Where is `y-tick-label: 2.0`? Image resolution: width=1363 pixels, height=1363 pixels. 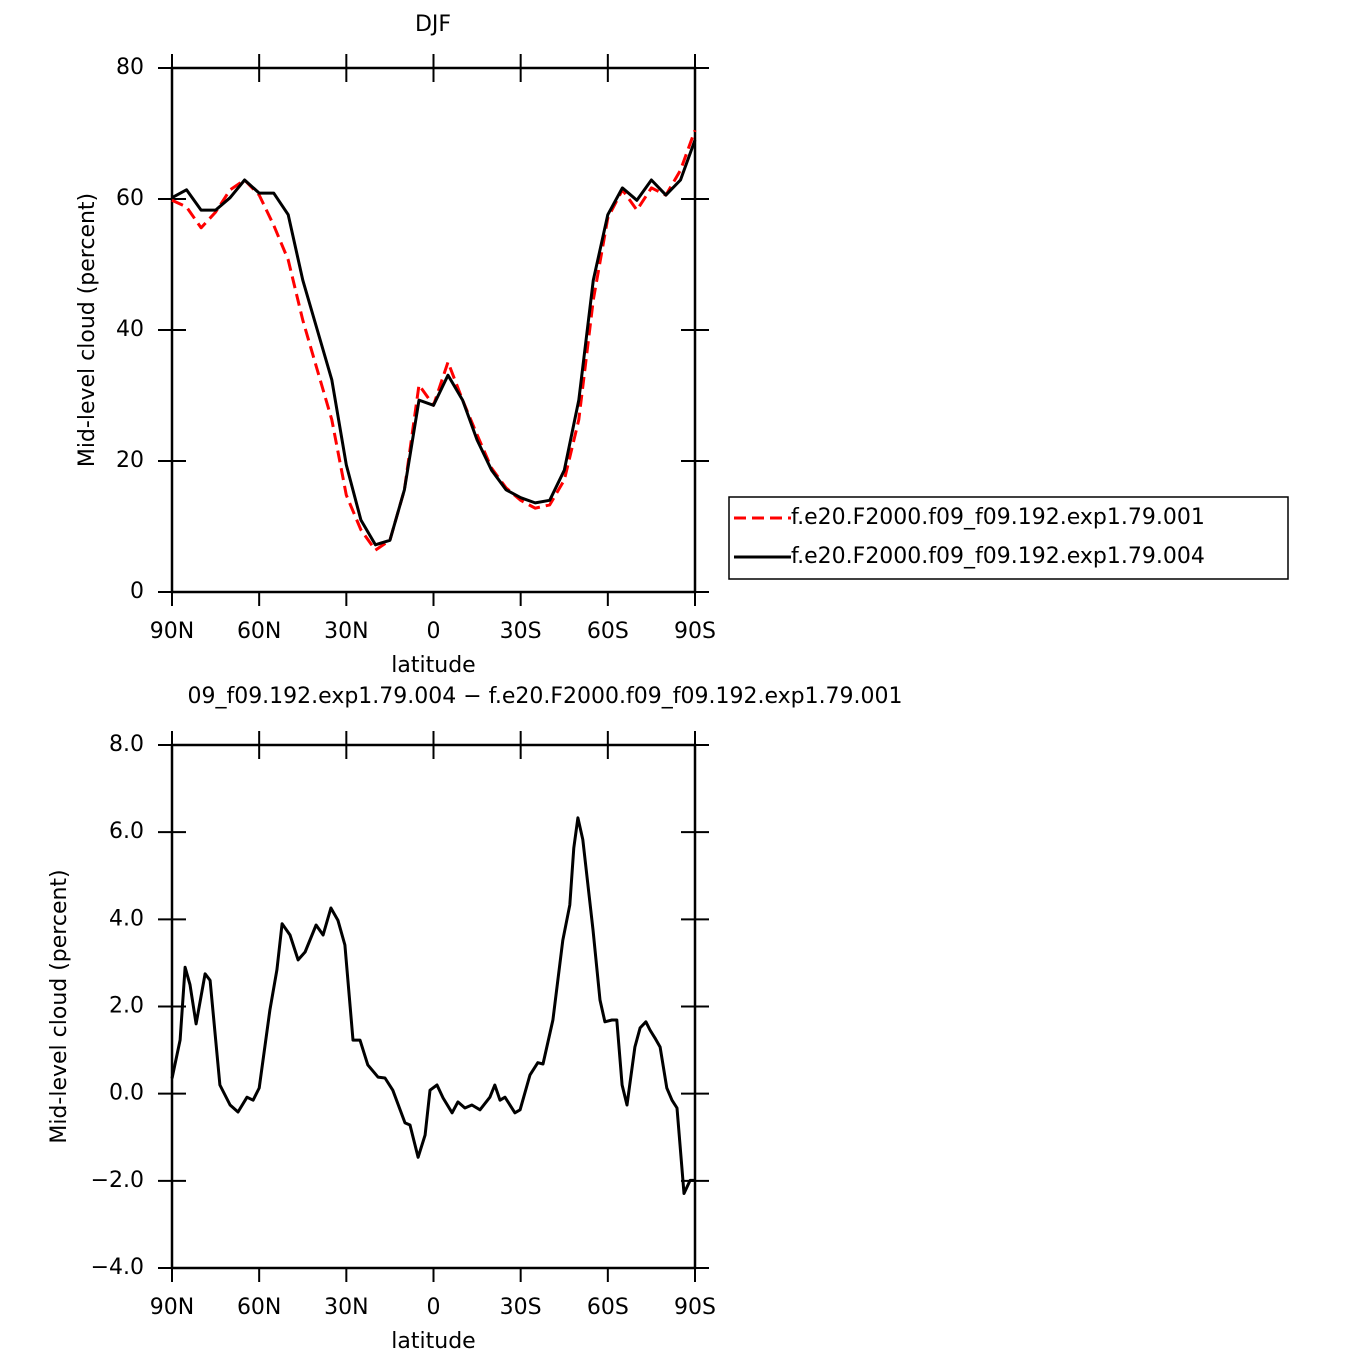
y-tick-label: 2.0 is located at coordinates (126, 1006).